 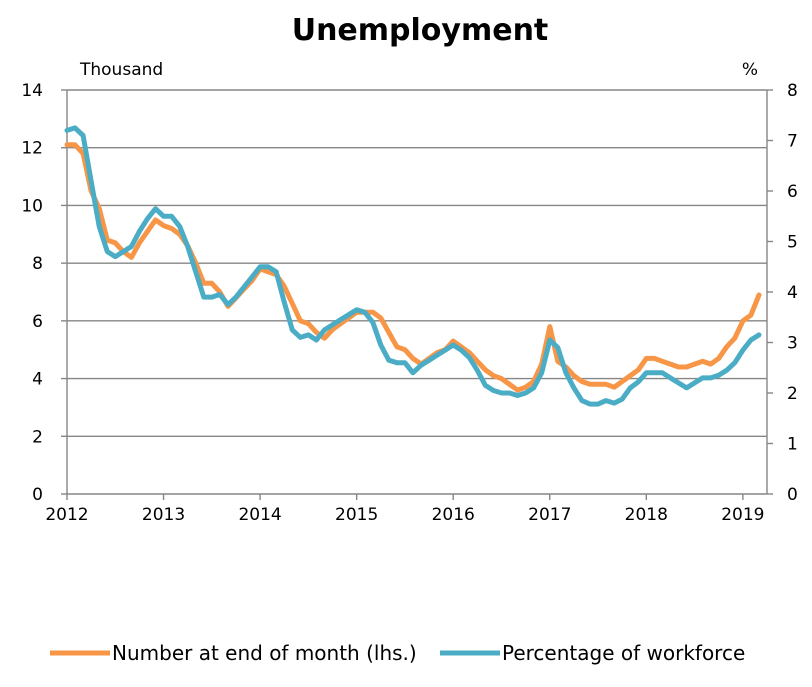 I want to click on x-tick-label: 2013, so click(x=163, y=515).